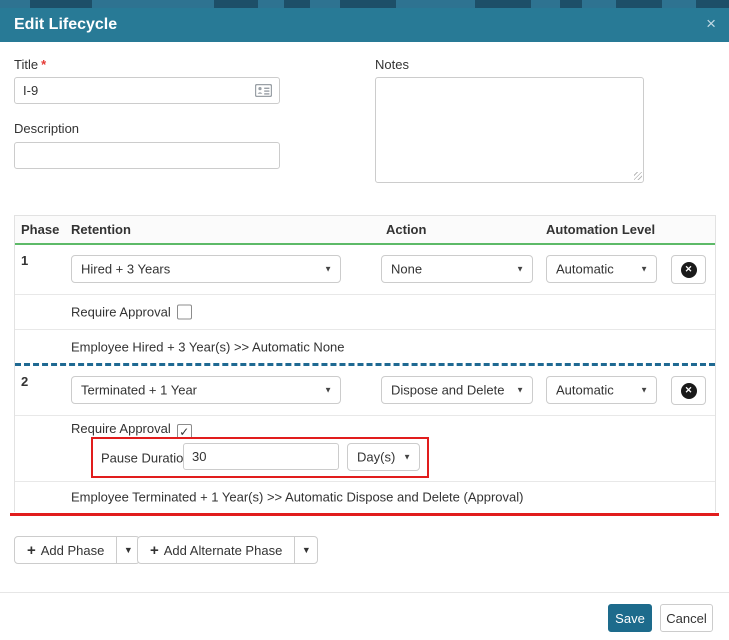 This screenshot has width=729, height=640. What do you see at coordinates (126, 269) in the screenshot?
I see `retention-select-value: Hired + 3 Years` at bounding box center [126, 269].